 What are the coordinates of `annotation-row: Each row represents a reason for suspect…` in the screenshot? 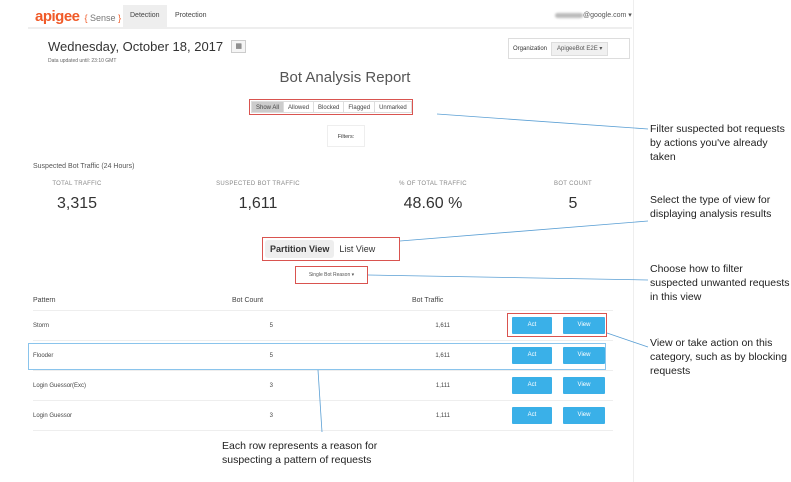 It's located at (300, 453).